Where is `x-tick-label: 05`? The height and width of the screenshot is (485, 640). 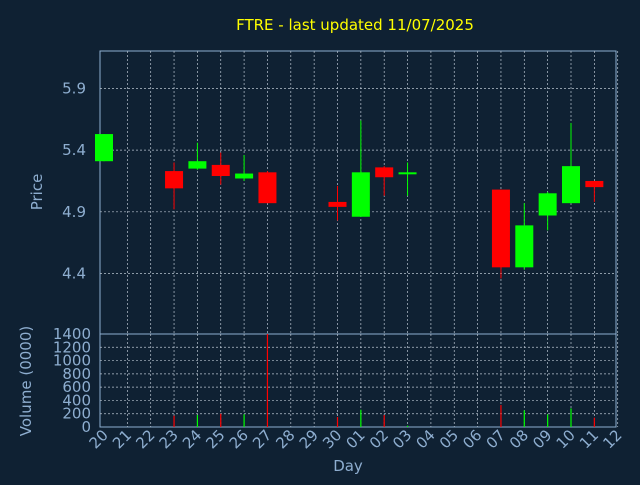 x-tick-label: 05 is located at coordinates (449, 439).